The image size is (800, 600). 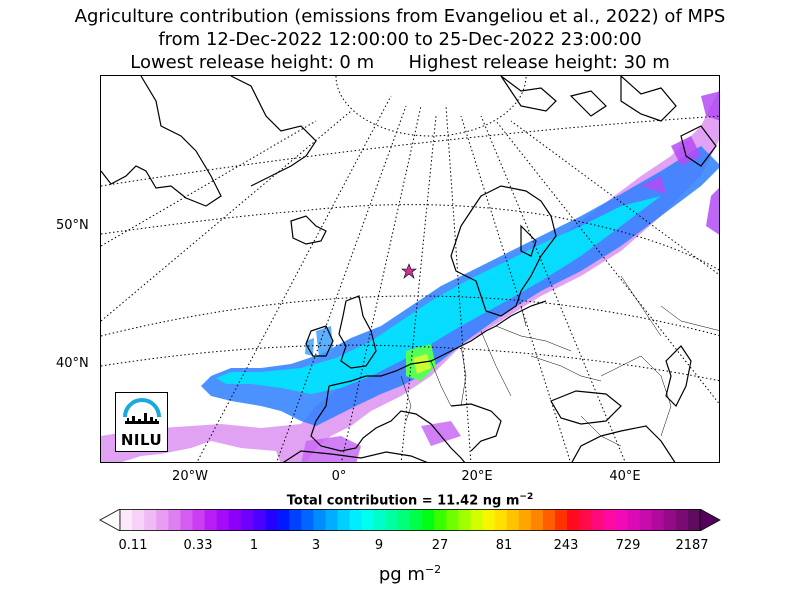 I want to click on coast-ireland, so click(x=319, y=341).